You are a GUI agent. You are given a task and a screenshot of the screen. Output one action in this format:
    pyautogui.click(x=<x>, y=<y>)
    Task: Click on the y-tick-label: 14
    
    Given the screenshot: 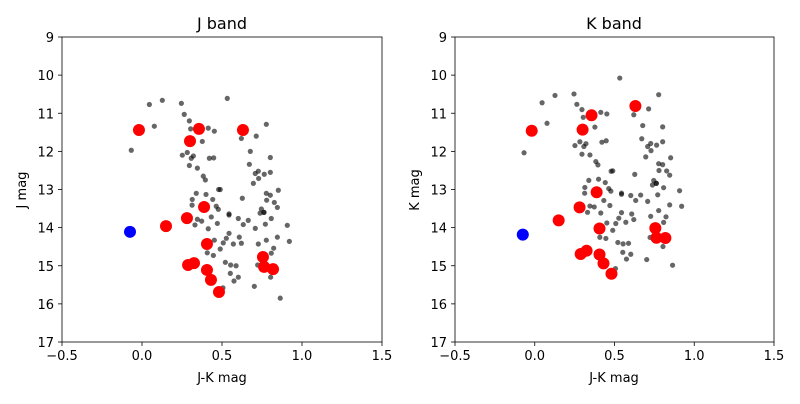 What is the action you would take?
    pyautogui.click(x=438, y=229)
    